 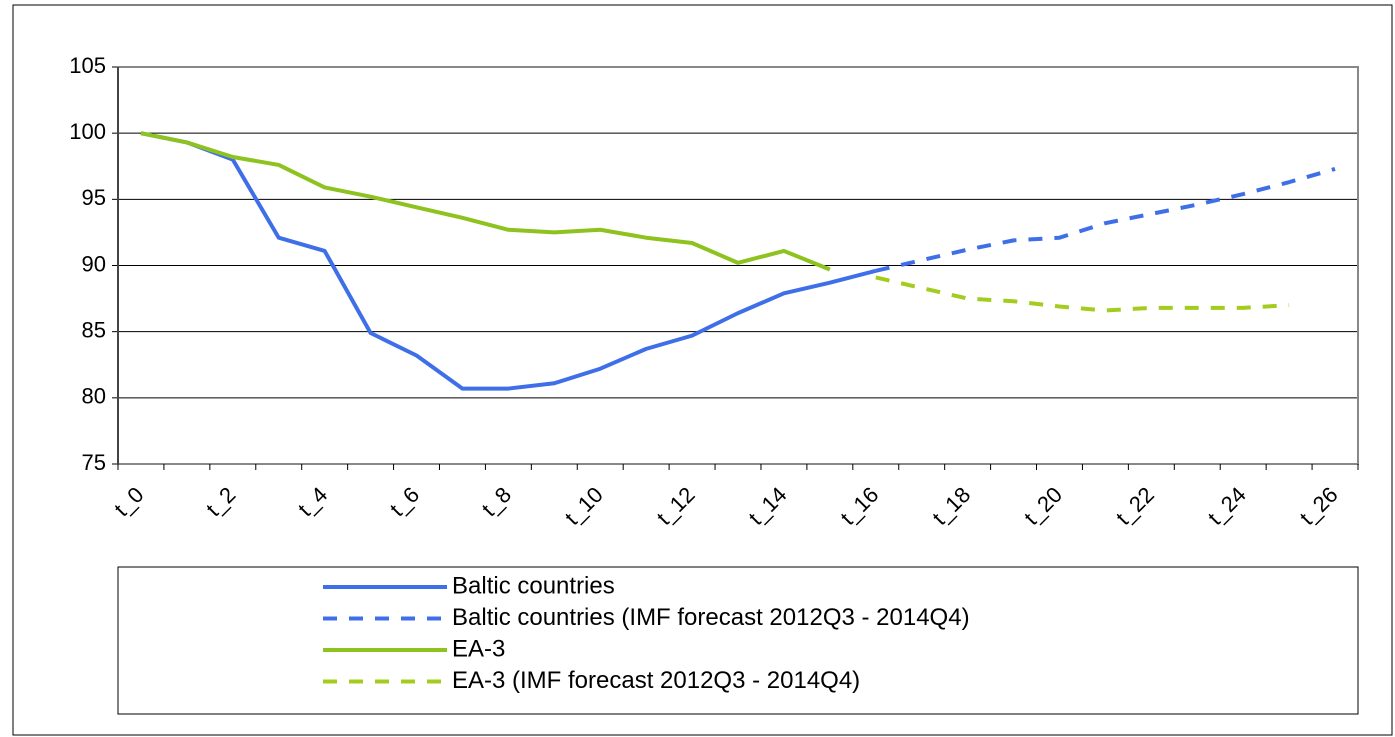 I want to click on legend-label: EA-3, so click(x=478, y=648).